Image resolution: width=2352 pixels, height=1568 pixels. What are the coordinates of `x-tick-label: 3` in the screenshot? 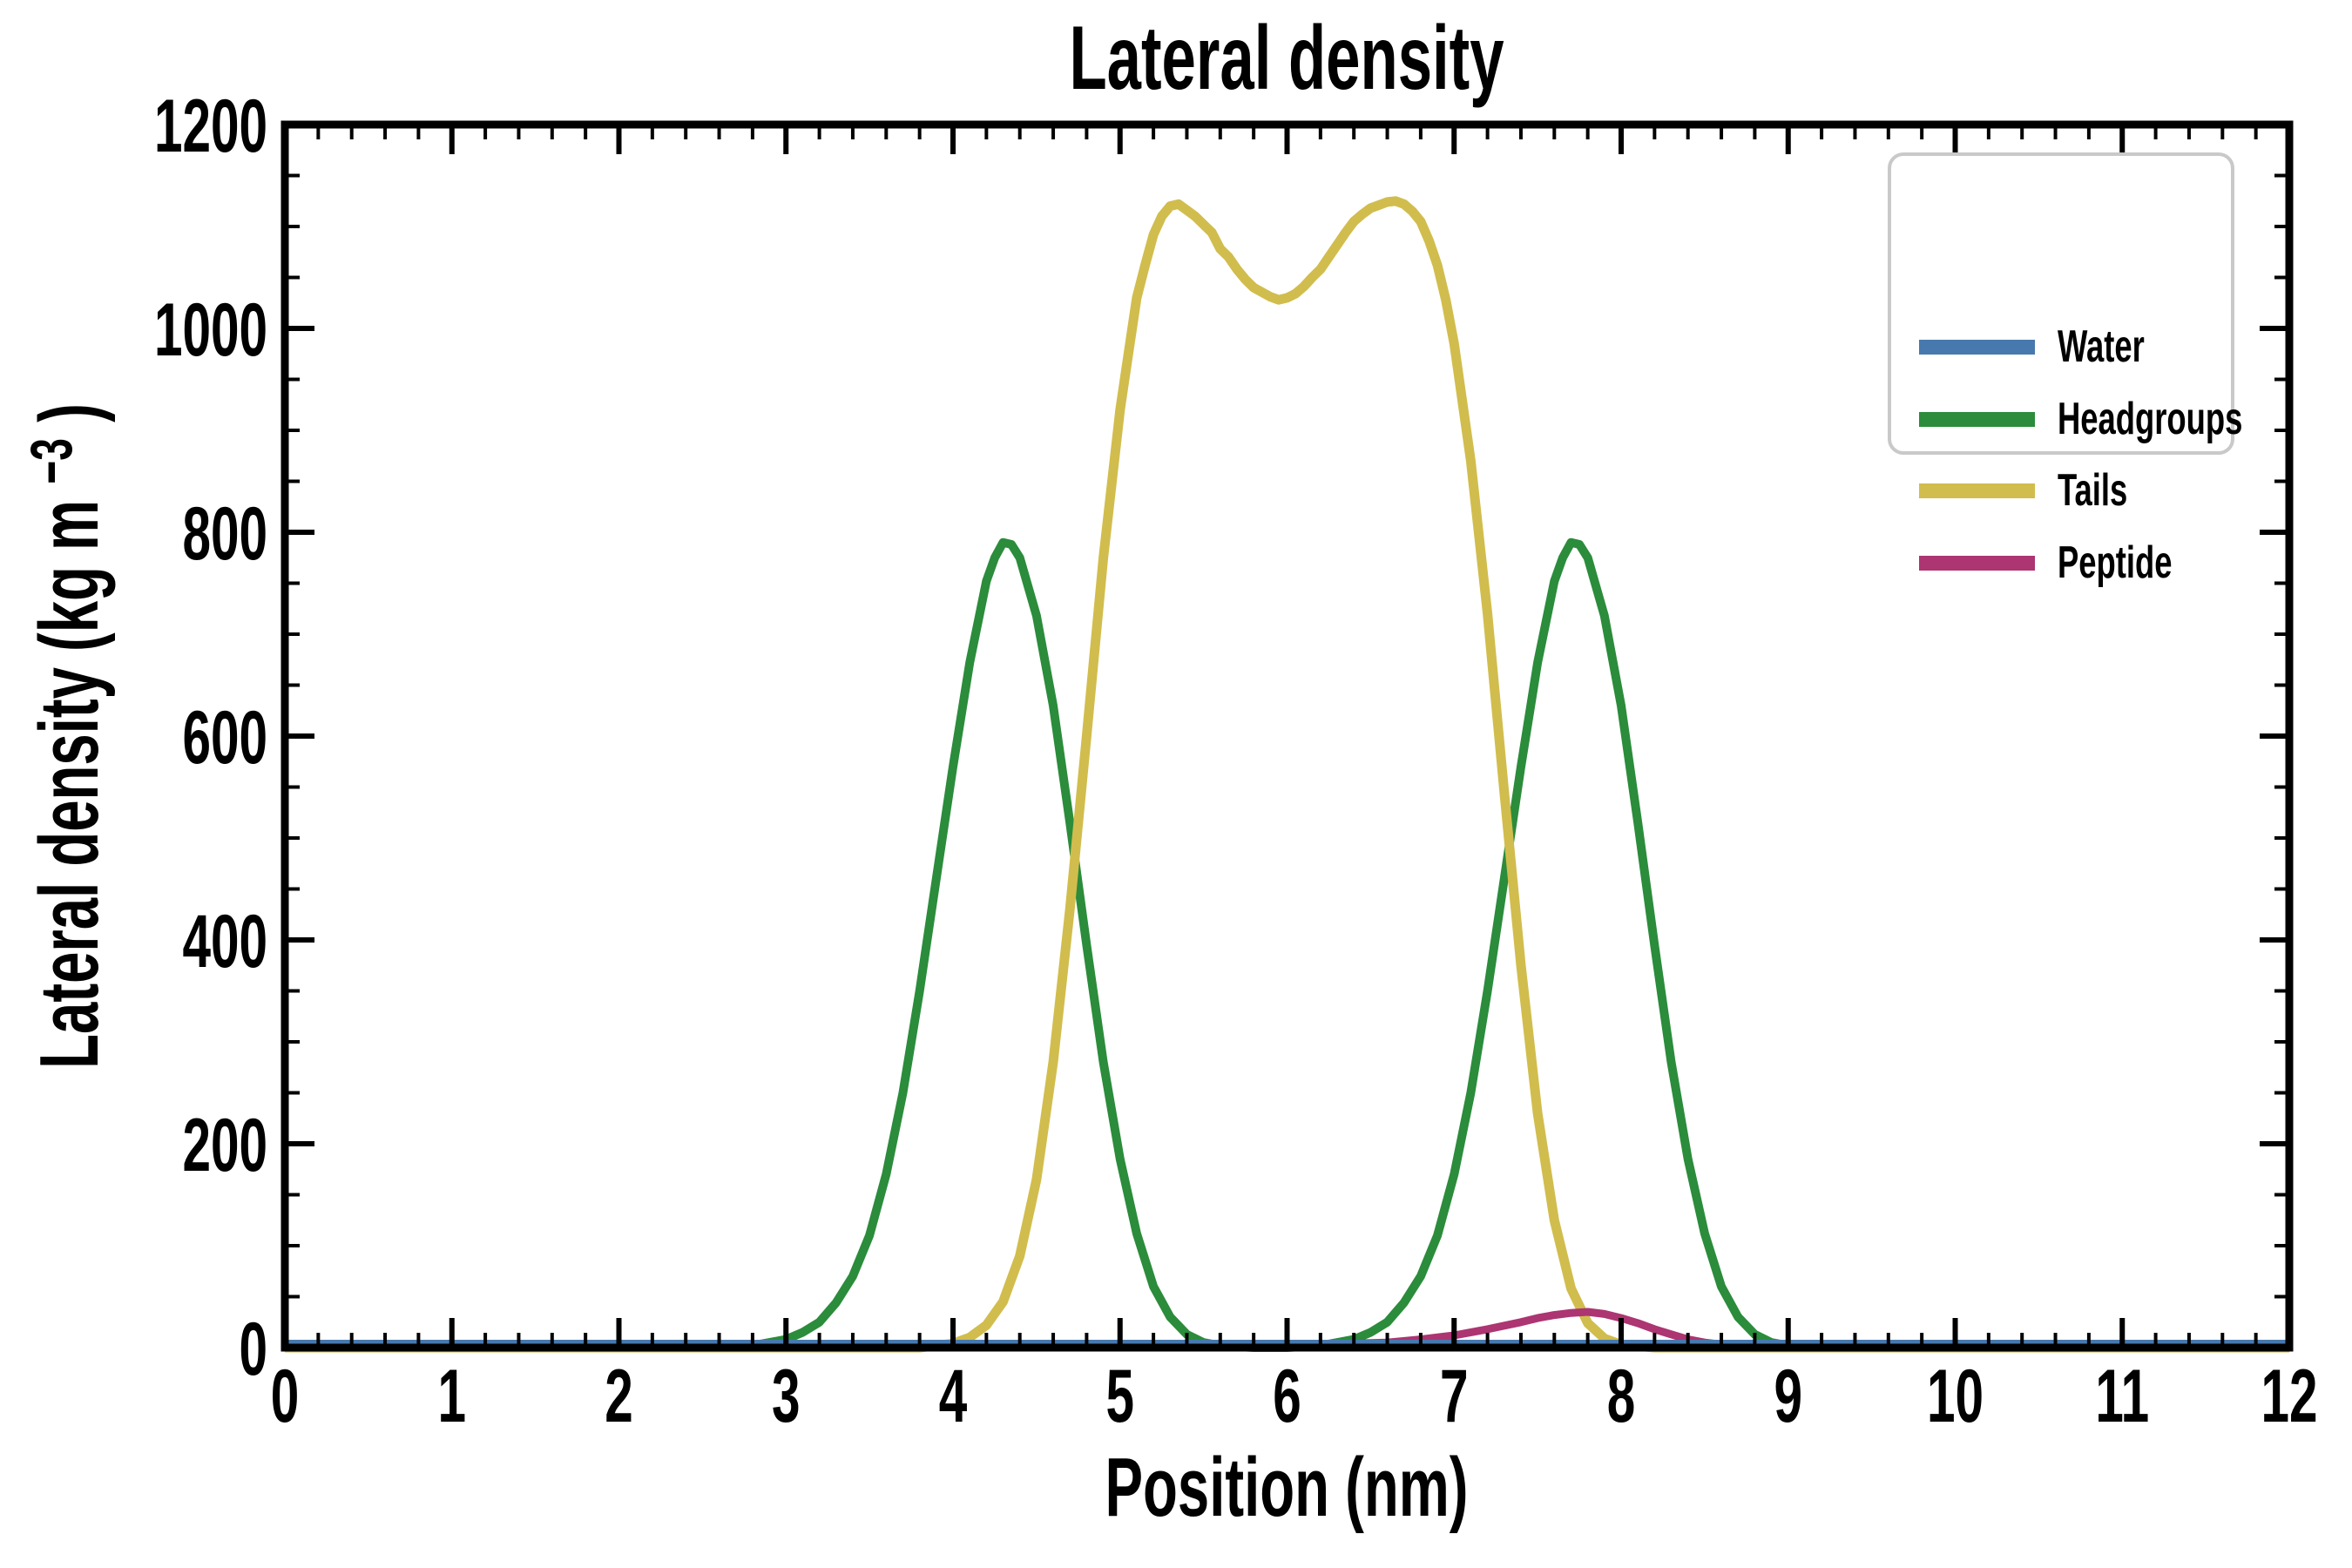 It's located at (786, 1396).